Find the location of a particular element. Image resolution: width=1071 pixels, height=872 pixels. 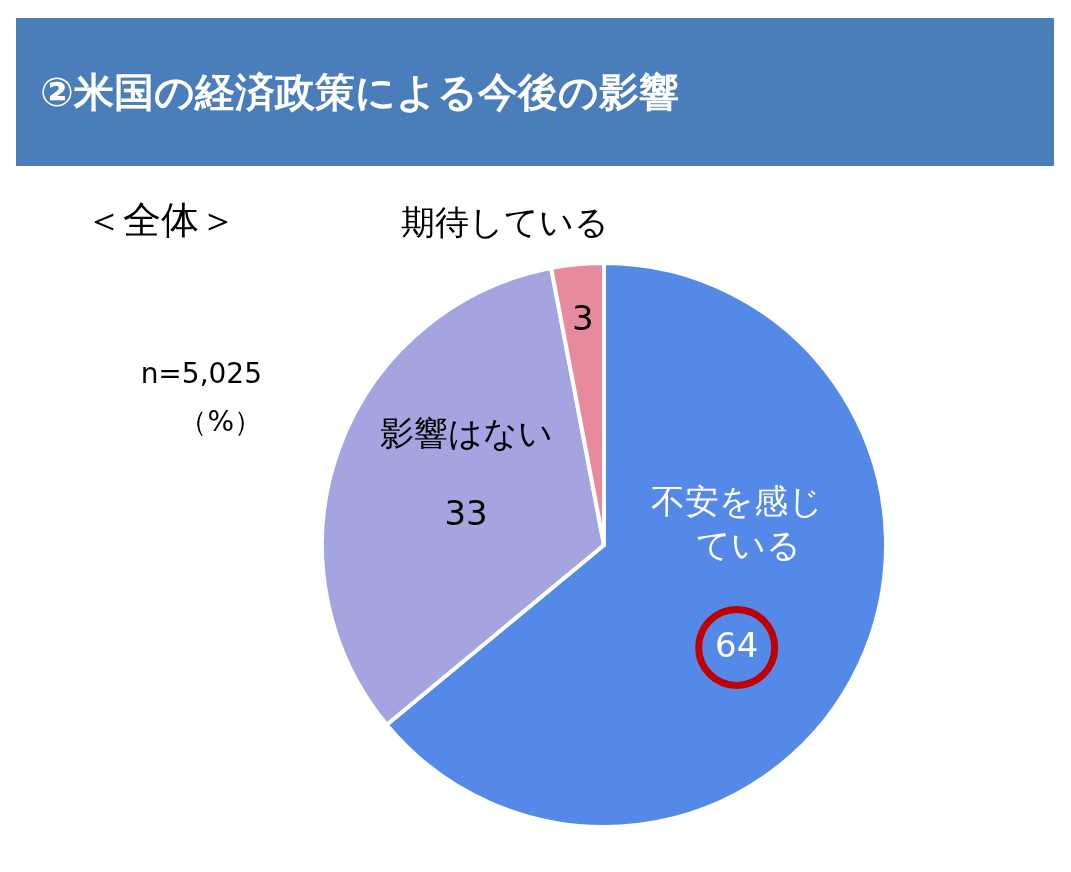

chart-title: ②米国の経済政策による今後の影響 is located at coordinates (359, 92).